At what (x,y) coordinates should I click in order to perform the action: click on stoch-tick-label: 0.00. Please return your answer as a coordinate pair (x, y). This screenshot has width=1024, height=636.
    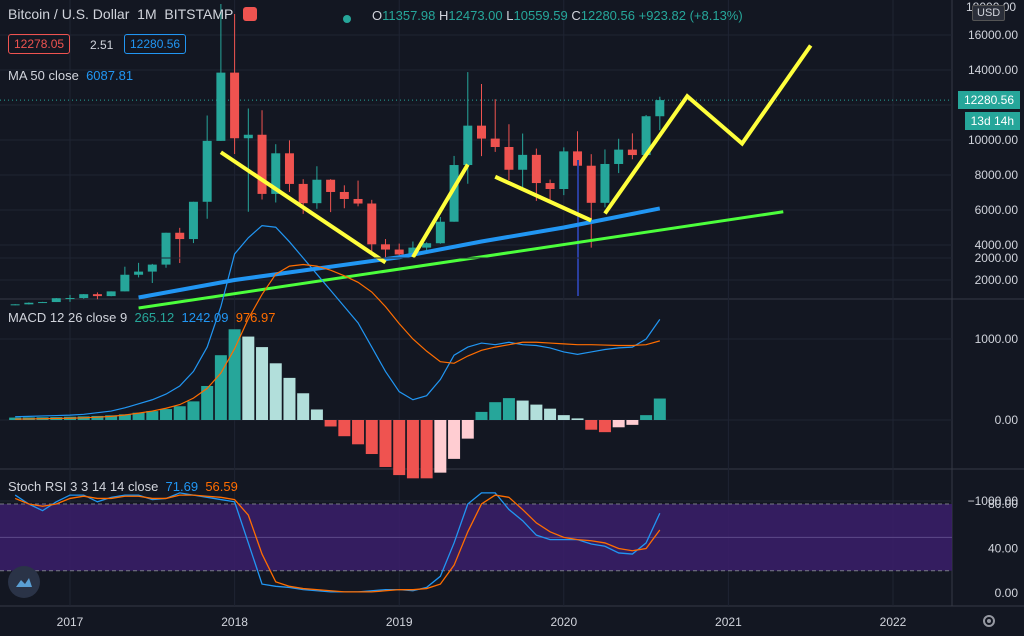
    Looking at the image, I should click on (1007, 593).